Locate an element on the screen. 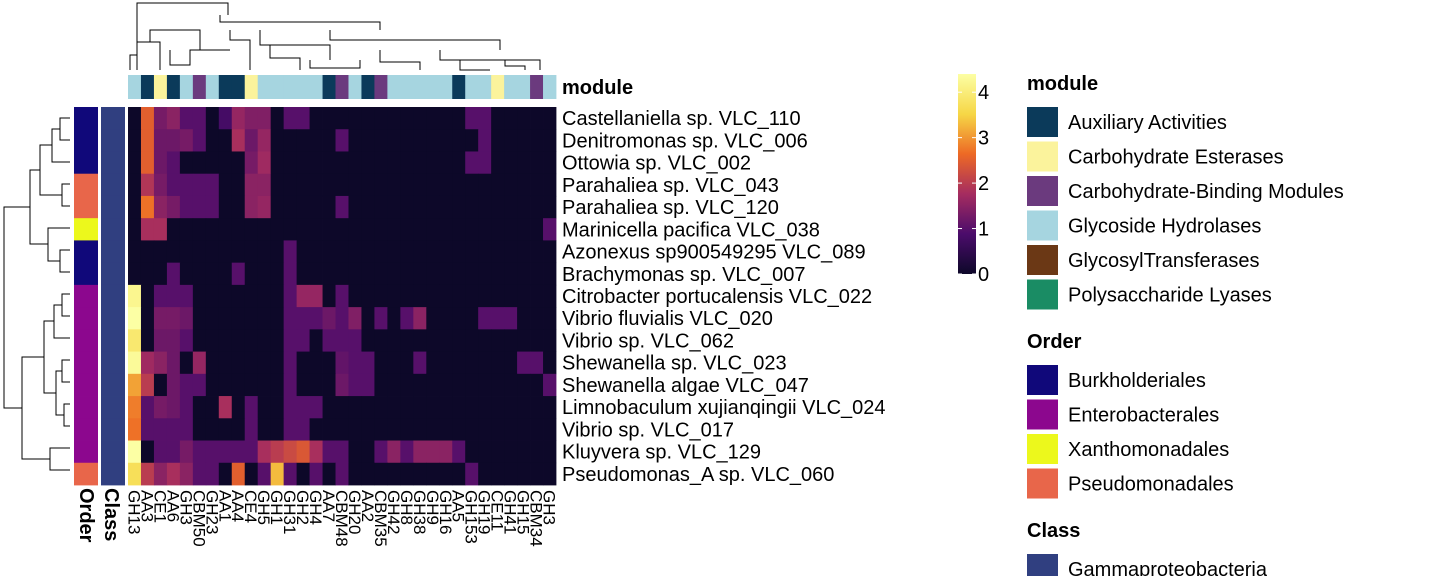  module-legend-swatch is located at coordinates (1042, 156).